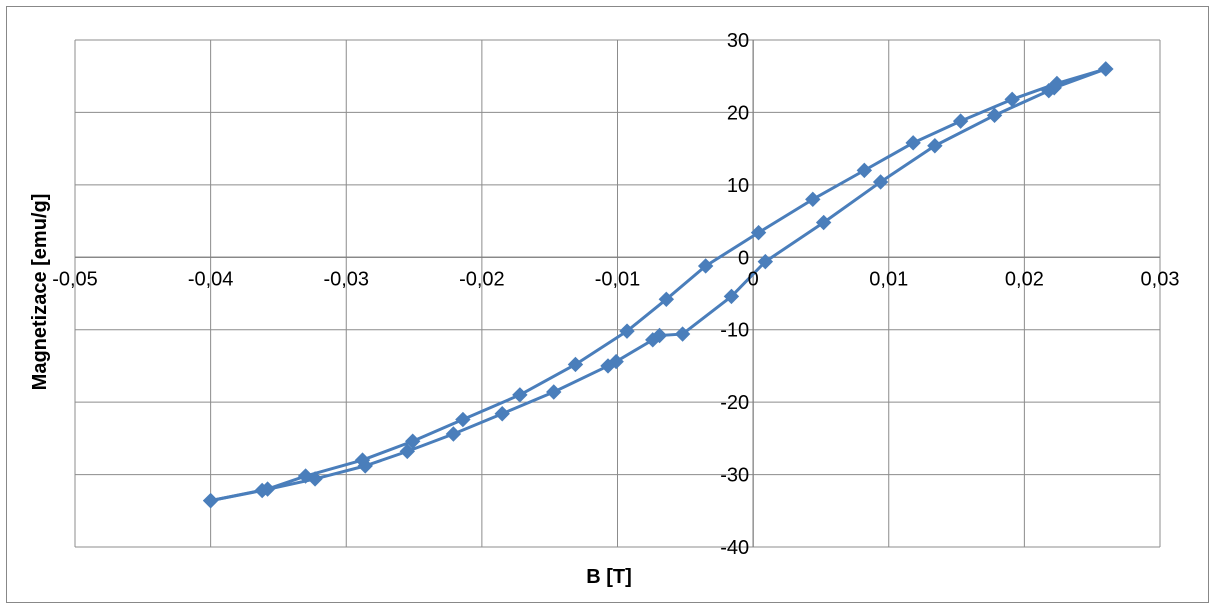 The image size is (1217, 611). What do you see at coordinates (888, 279) in the screenshot?
I see `x-tick-label: 0,01` at bounding box center [888, 279].